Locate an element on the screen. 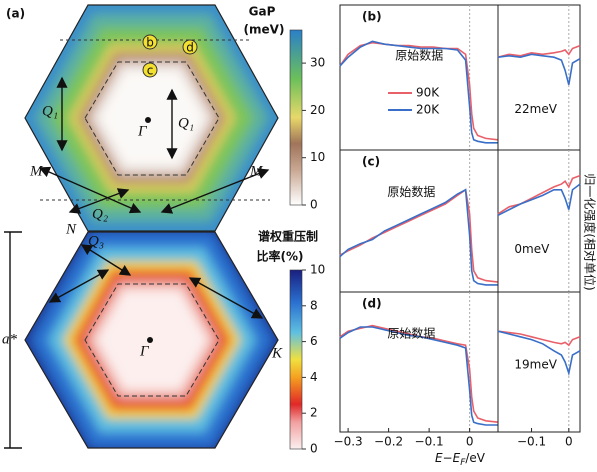 This screenshot has width=597, height=472. legend-label: 90K is located at coordinates (428, 93).